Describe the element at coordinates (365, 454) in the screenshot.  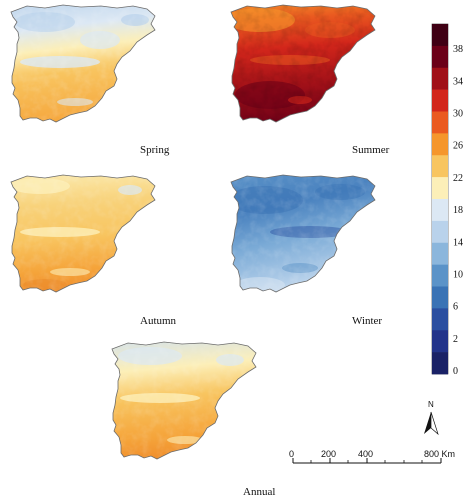
I see `scale-tick-400: 400` at that location.